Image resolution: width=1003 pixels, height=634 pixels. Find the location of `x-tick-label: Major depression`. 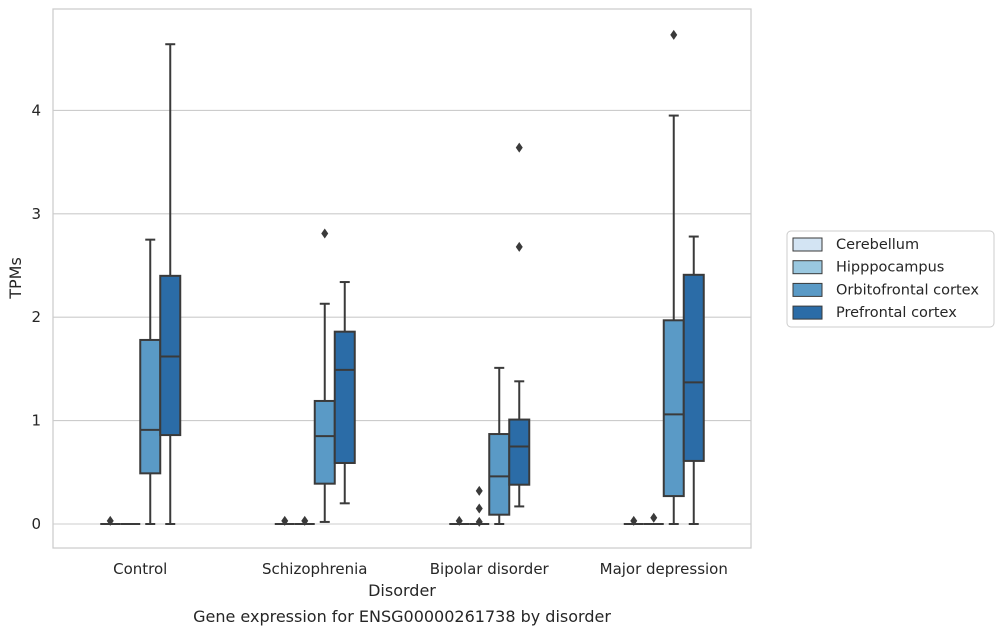

x-tick-label: Major depression is located at coordinates (664, 569).